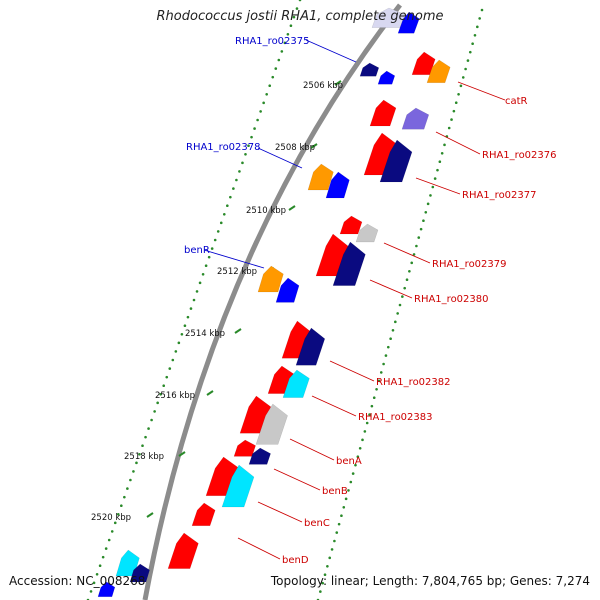 The height and width of the screenshot is (600, 600). Describe the element at coordinates (335, 491) in the screenshot. I see `gene-label: benB` at that location.